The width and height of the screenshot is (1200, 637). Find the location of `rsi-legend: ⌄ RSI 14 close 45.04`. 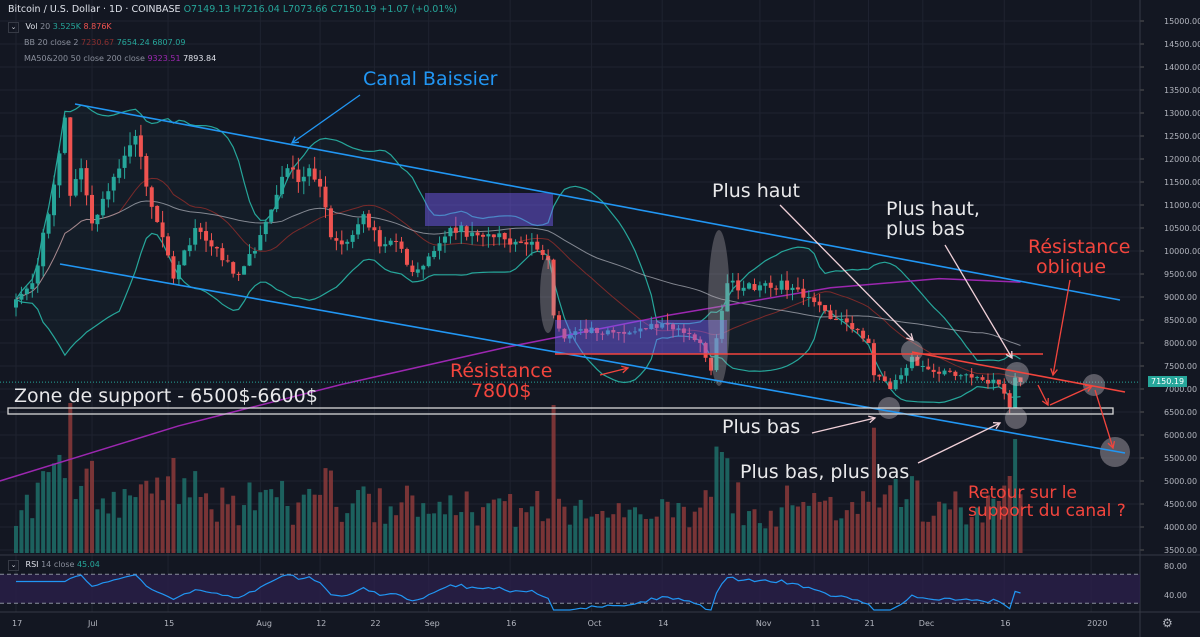

rsi-legend: ⌄ RSI 14 close 45.04 is located at coordinates (54, 565).